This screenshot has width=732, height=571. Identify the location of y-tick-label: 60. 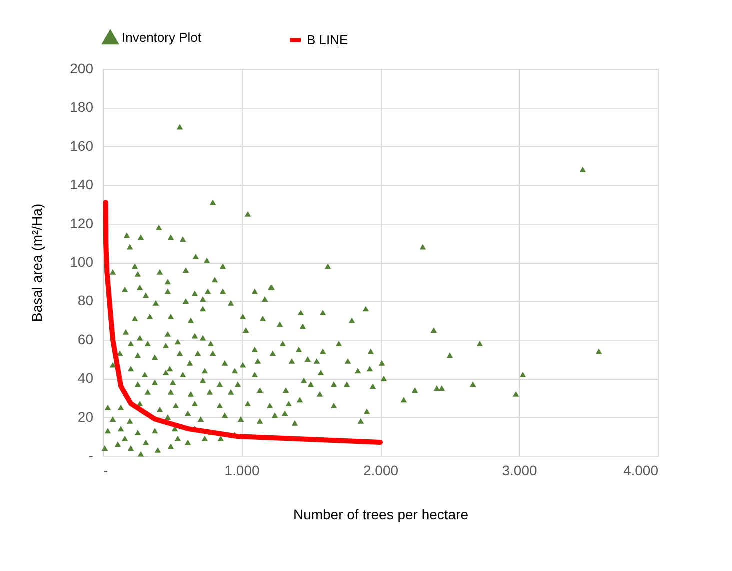
(86, 339).